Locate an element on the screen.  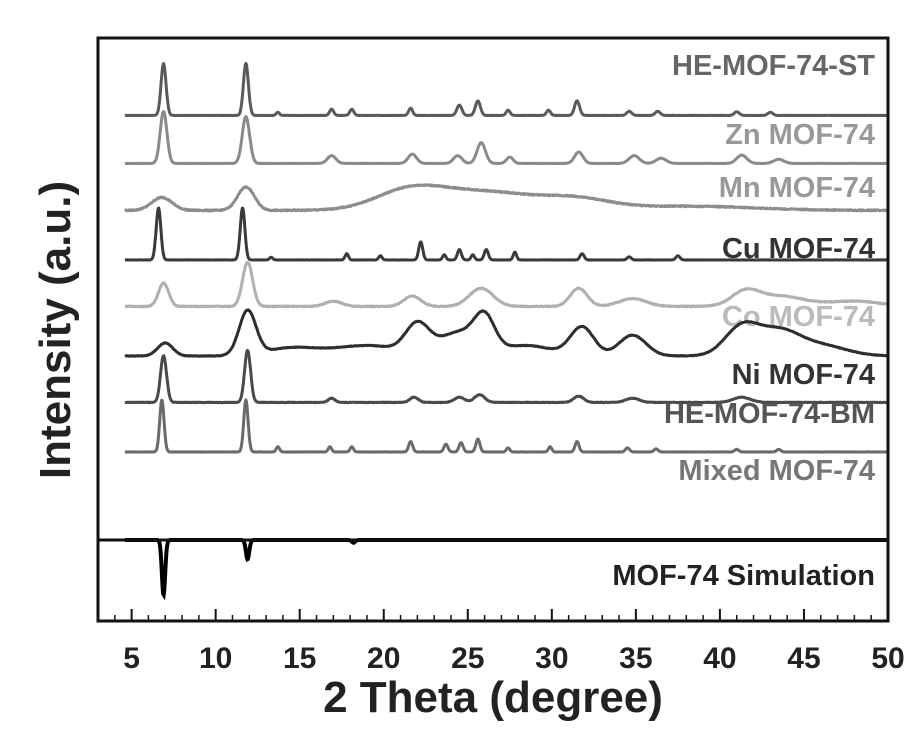
simulation-label: MOF-74 Simulation is located at coordinates (743, 576).